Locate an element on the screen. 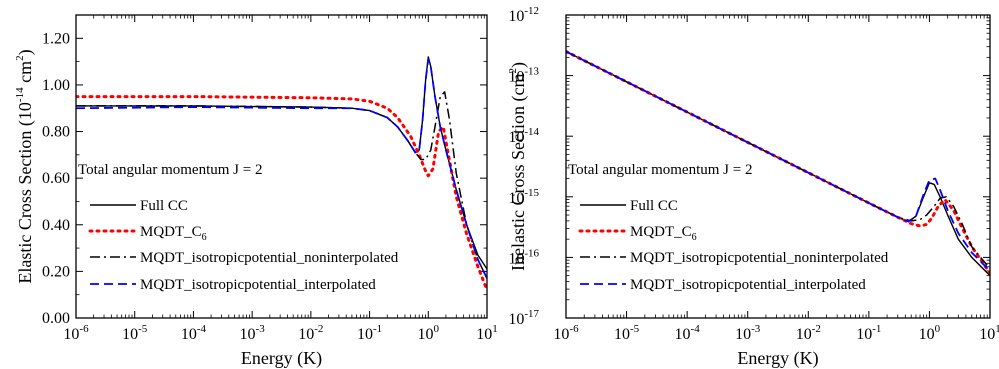  y-tick-label: 1.20 is located at coordinates (56, 38).